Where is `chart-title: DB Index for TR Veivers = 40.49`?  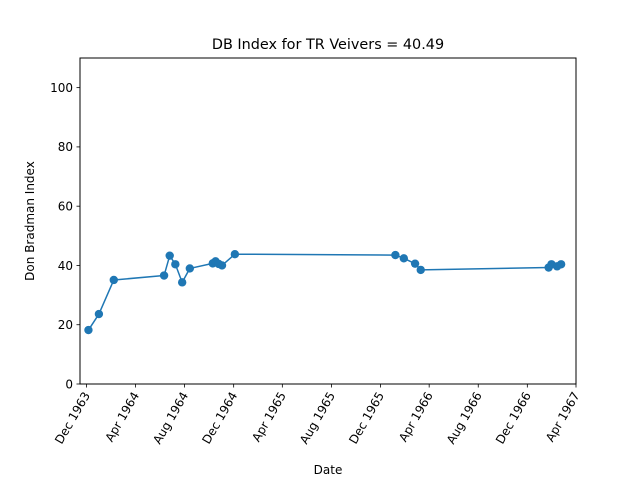 chart-title: DB Index for TR Veivers = 40.49 is located at coordinates (328, 45).